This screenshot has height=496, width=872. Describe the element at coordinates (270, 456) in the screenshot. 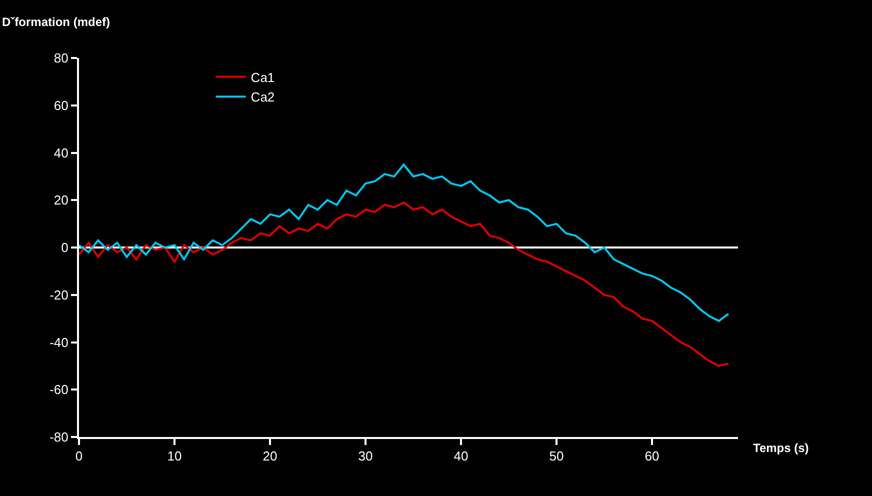

I see `x-tick-label: 20` at that location.